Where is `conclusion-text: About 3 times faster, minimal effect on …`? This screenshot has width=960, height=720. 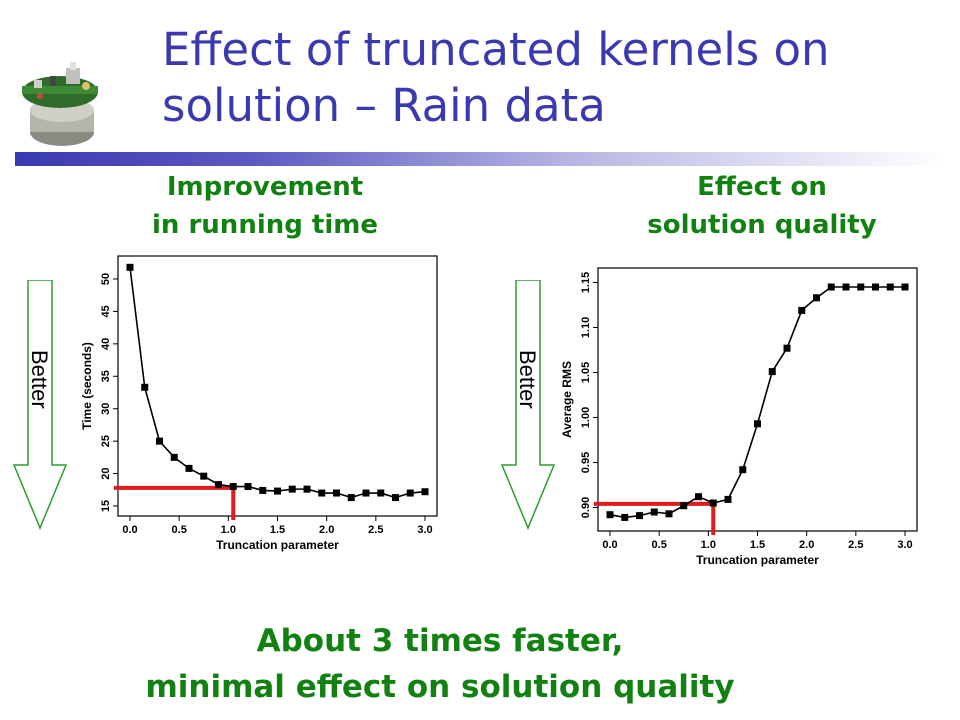
conclusion-text: About 3 times faster, minimal effect on … is located at coordinates (440, 664).